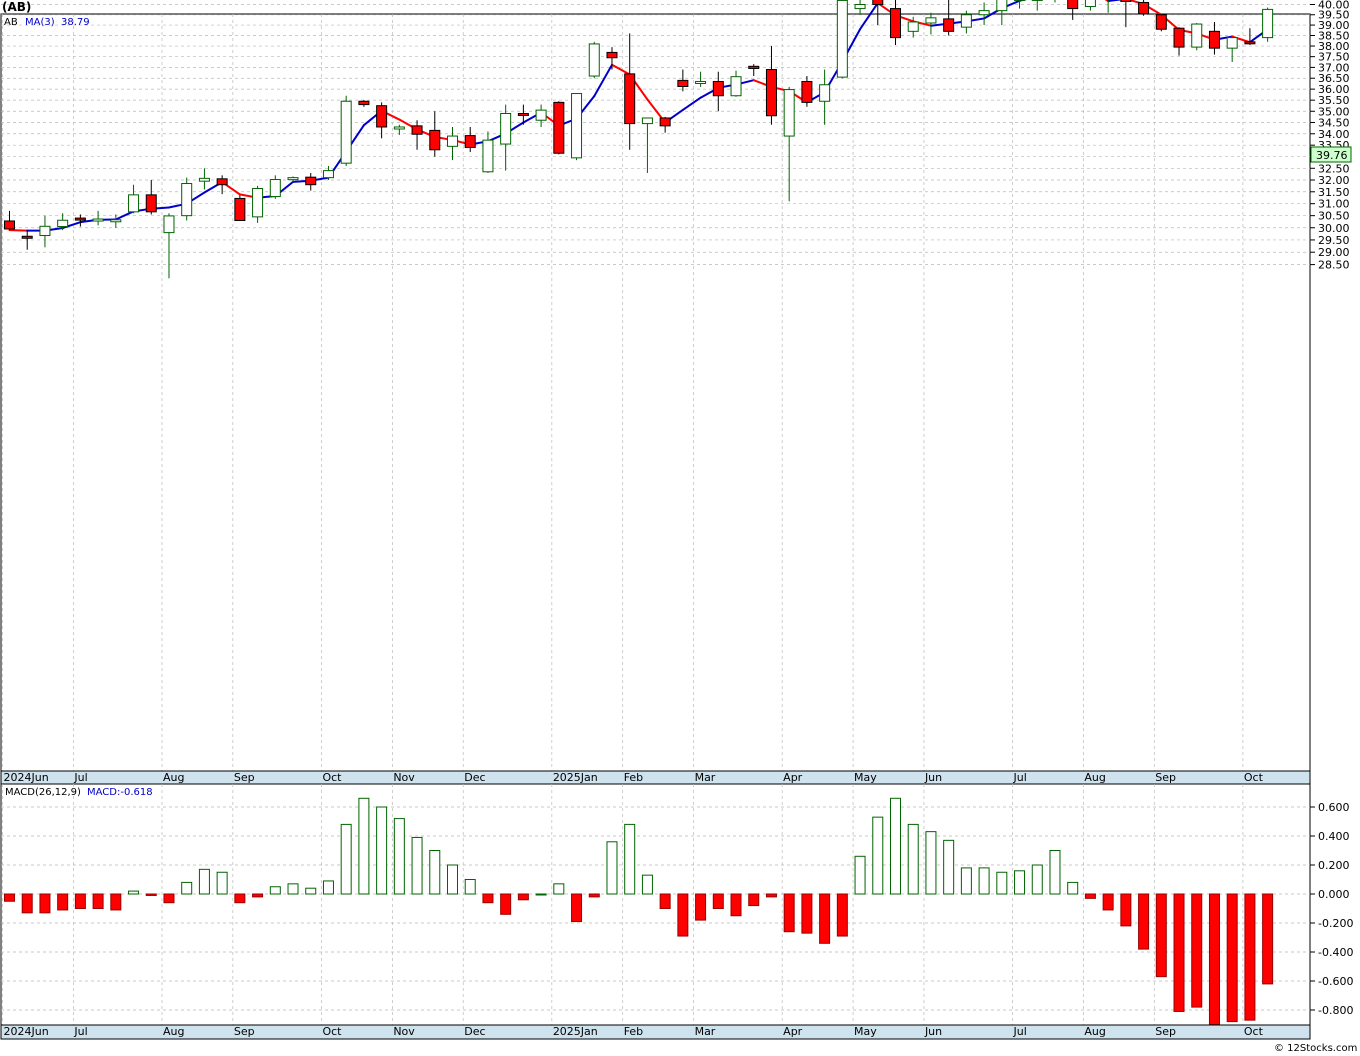 The height and width of the screenshot is (1056, 1360). I want to click on price-xtick-label: Oct, so click(332, 777).